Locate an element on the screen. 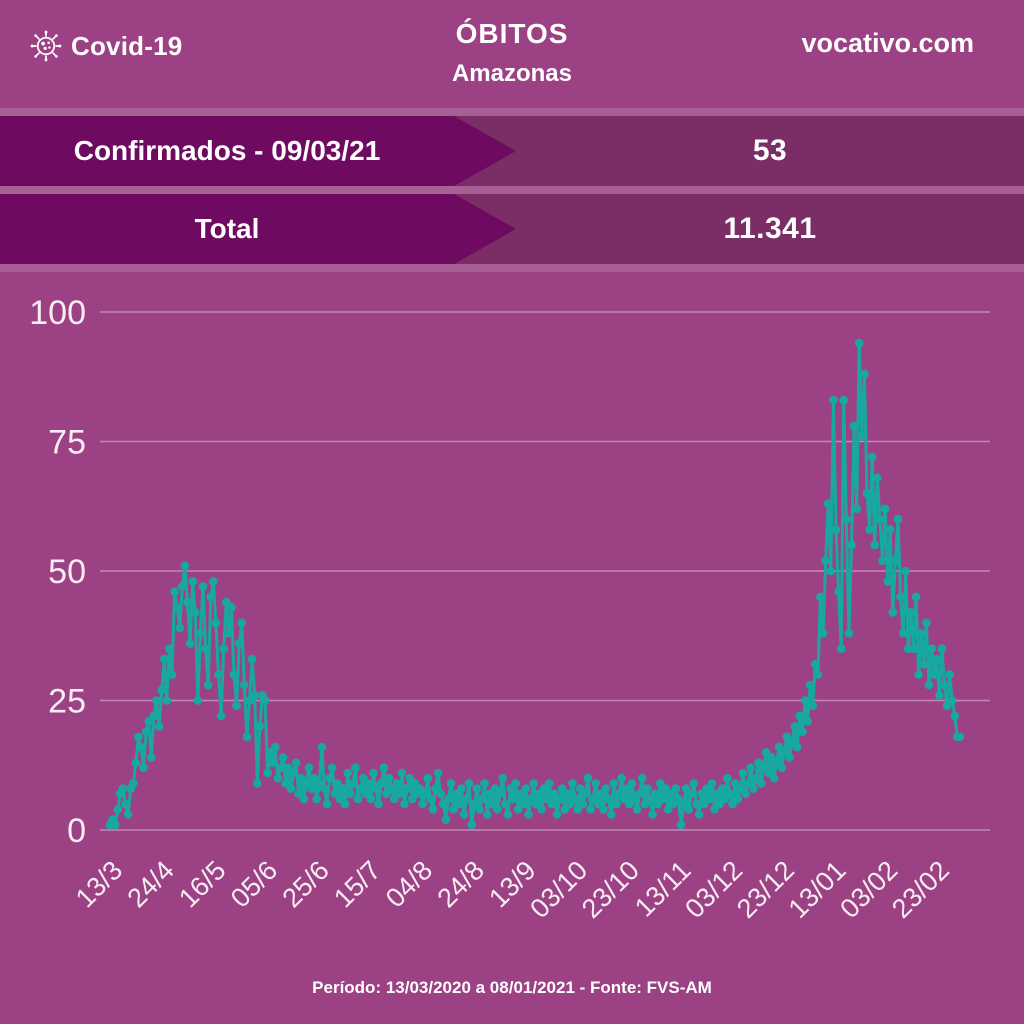 This screenshot has width=1024, height=1024. x-tick-label-03/02: 03/02 is located at coordinates (868, 889).